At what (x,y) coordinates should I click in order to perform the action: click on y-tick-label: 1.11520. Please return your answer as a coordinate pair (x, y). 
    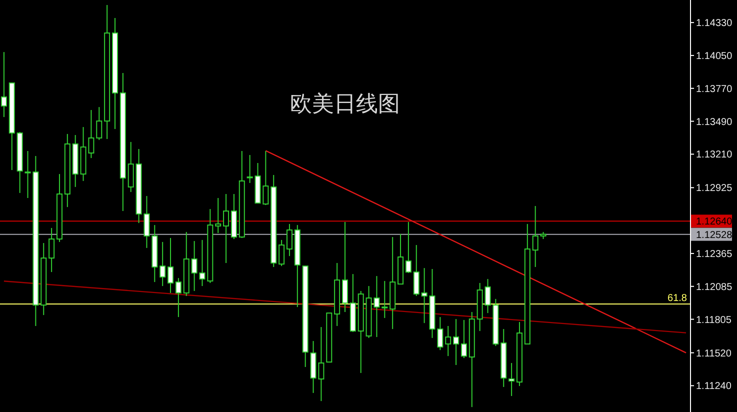
    Looking at the image, I should click on (714, 354).